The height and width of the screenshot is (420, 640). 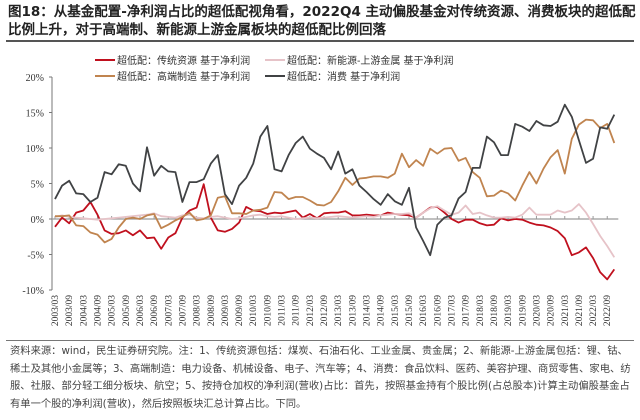 I want to click on y-tick-label: 15%, so click(x=35, y=114).